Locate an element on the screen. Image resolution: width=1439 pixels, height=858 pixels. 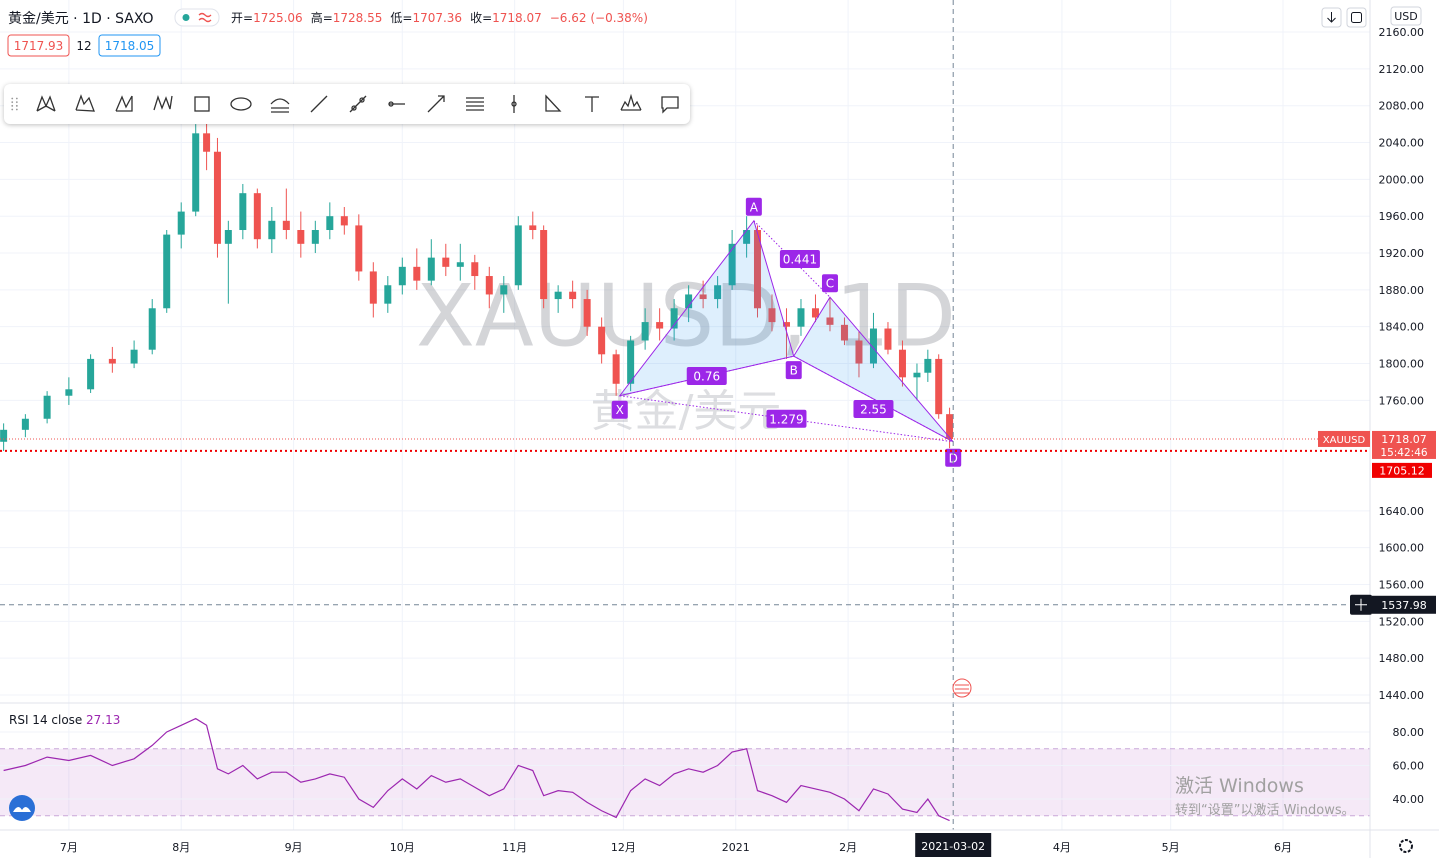
symbol-title: 黄金/美元 · 1D · SAXO is located at coordinates (81, 18).